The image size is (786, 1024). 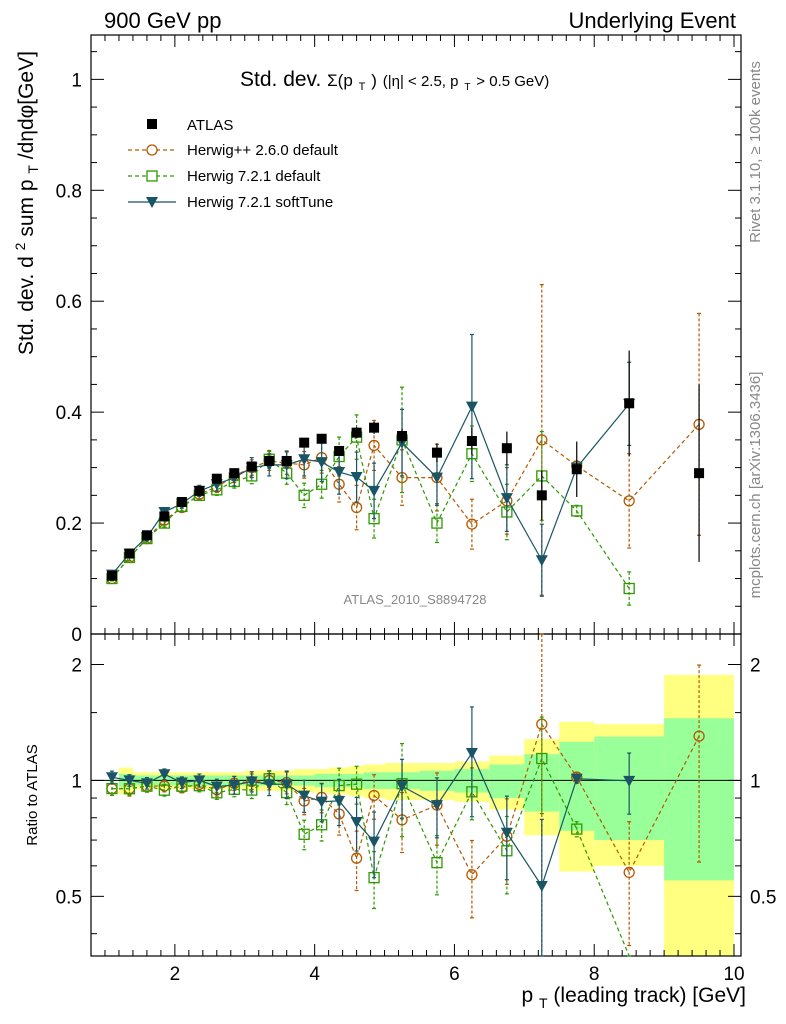 What do you see at coordinates (76, 80) in the screenshot?
I see `y-tick-label-main: 1` at bounding box center [76, 80].